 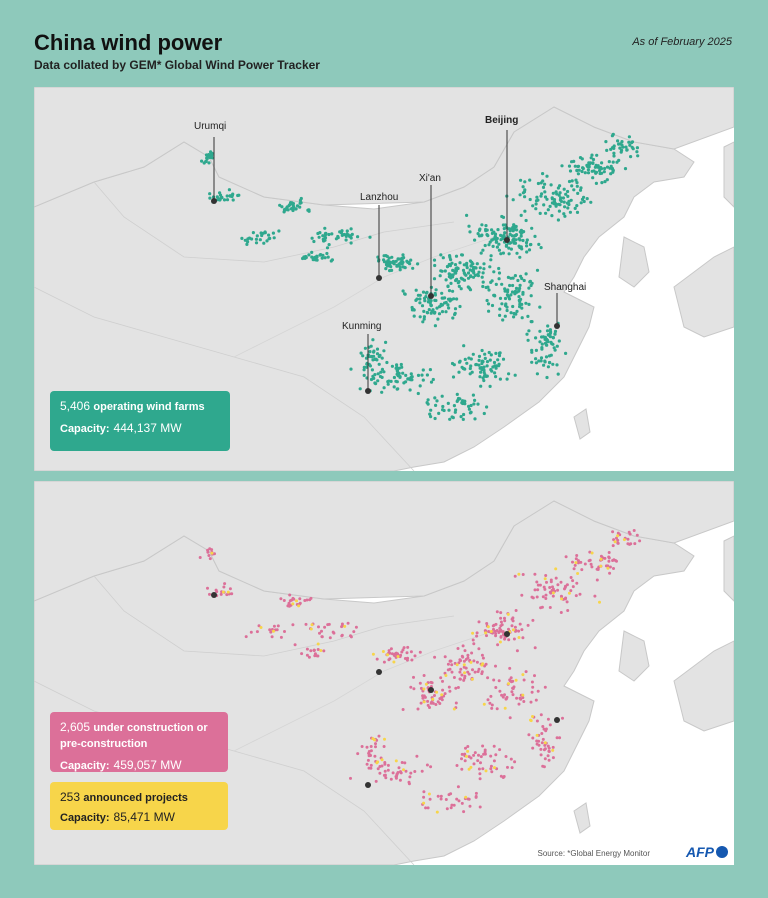 What do you see at coordinates (147, 765) in the screenshot?
I see `construction-capacity-value: 459,057 MW` at bounding box center [147, 765].